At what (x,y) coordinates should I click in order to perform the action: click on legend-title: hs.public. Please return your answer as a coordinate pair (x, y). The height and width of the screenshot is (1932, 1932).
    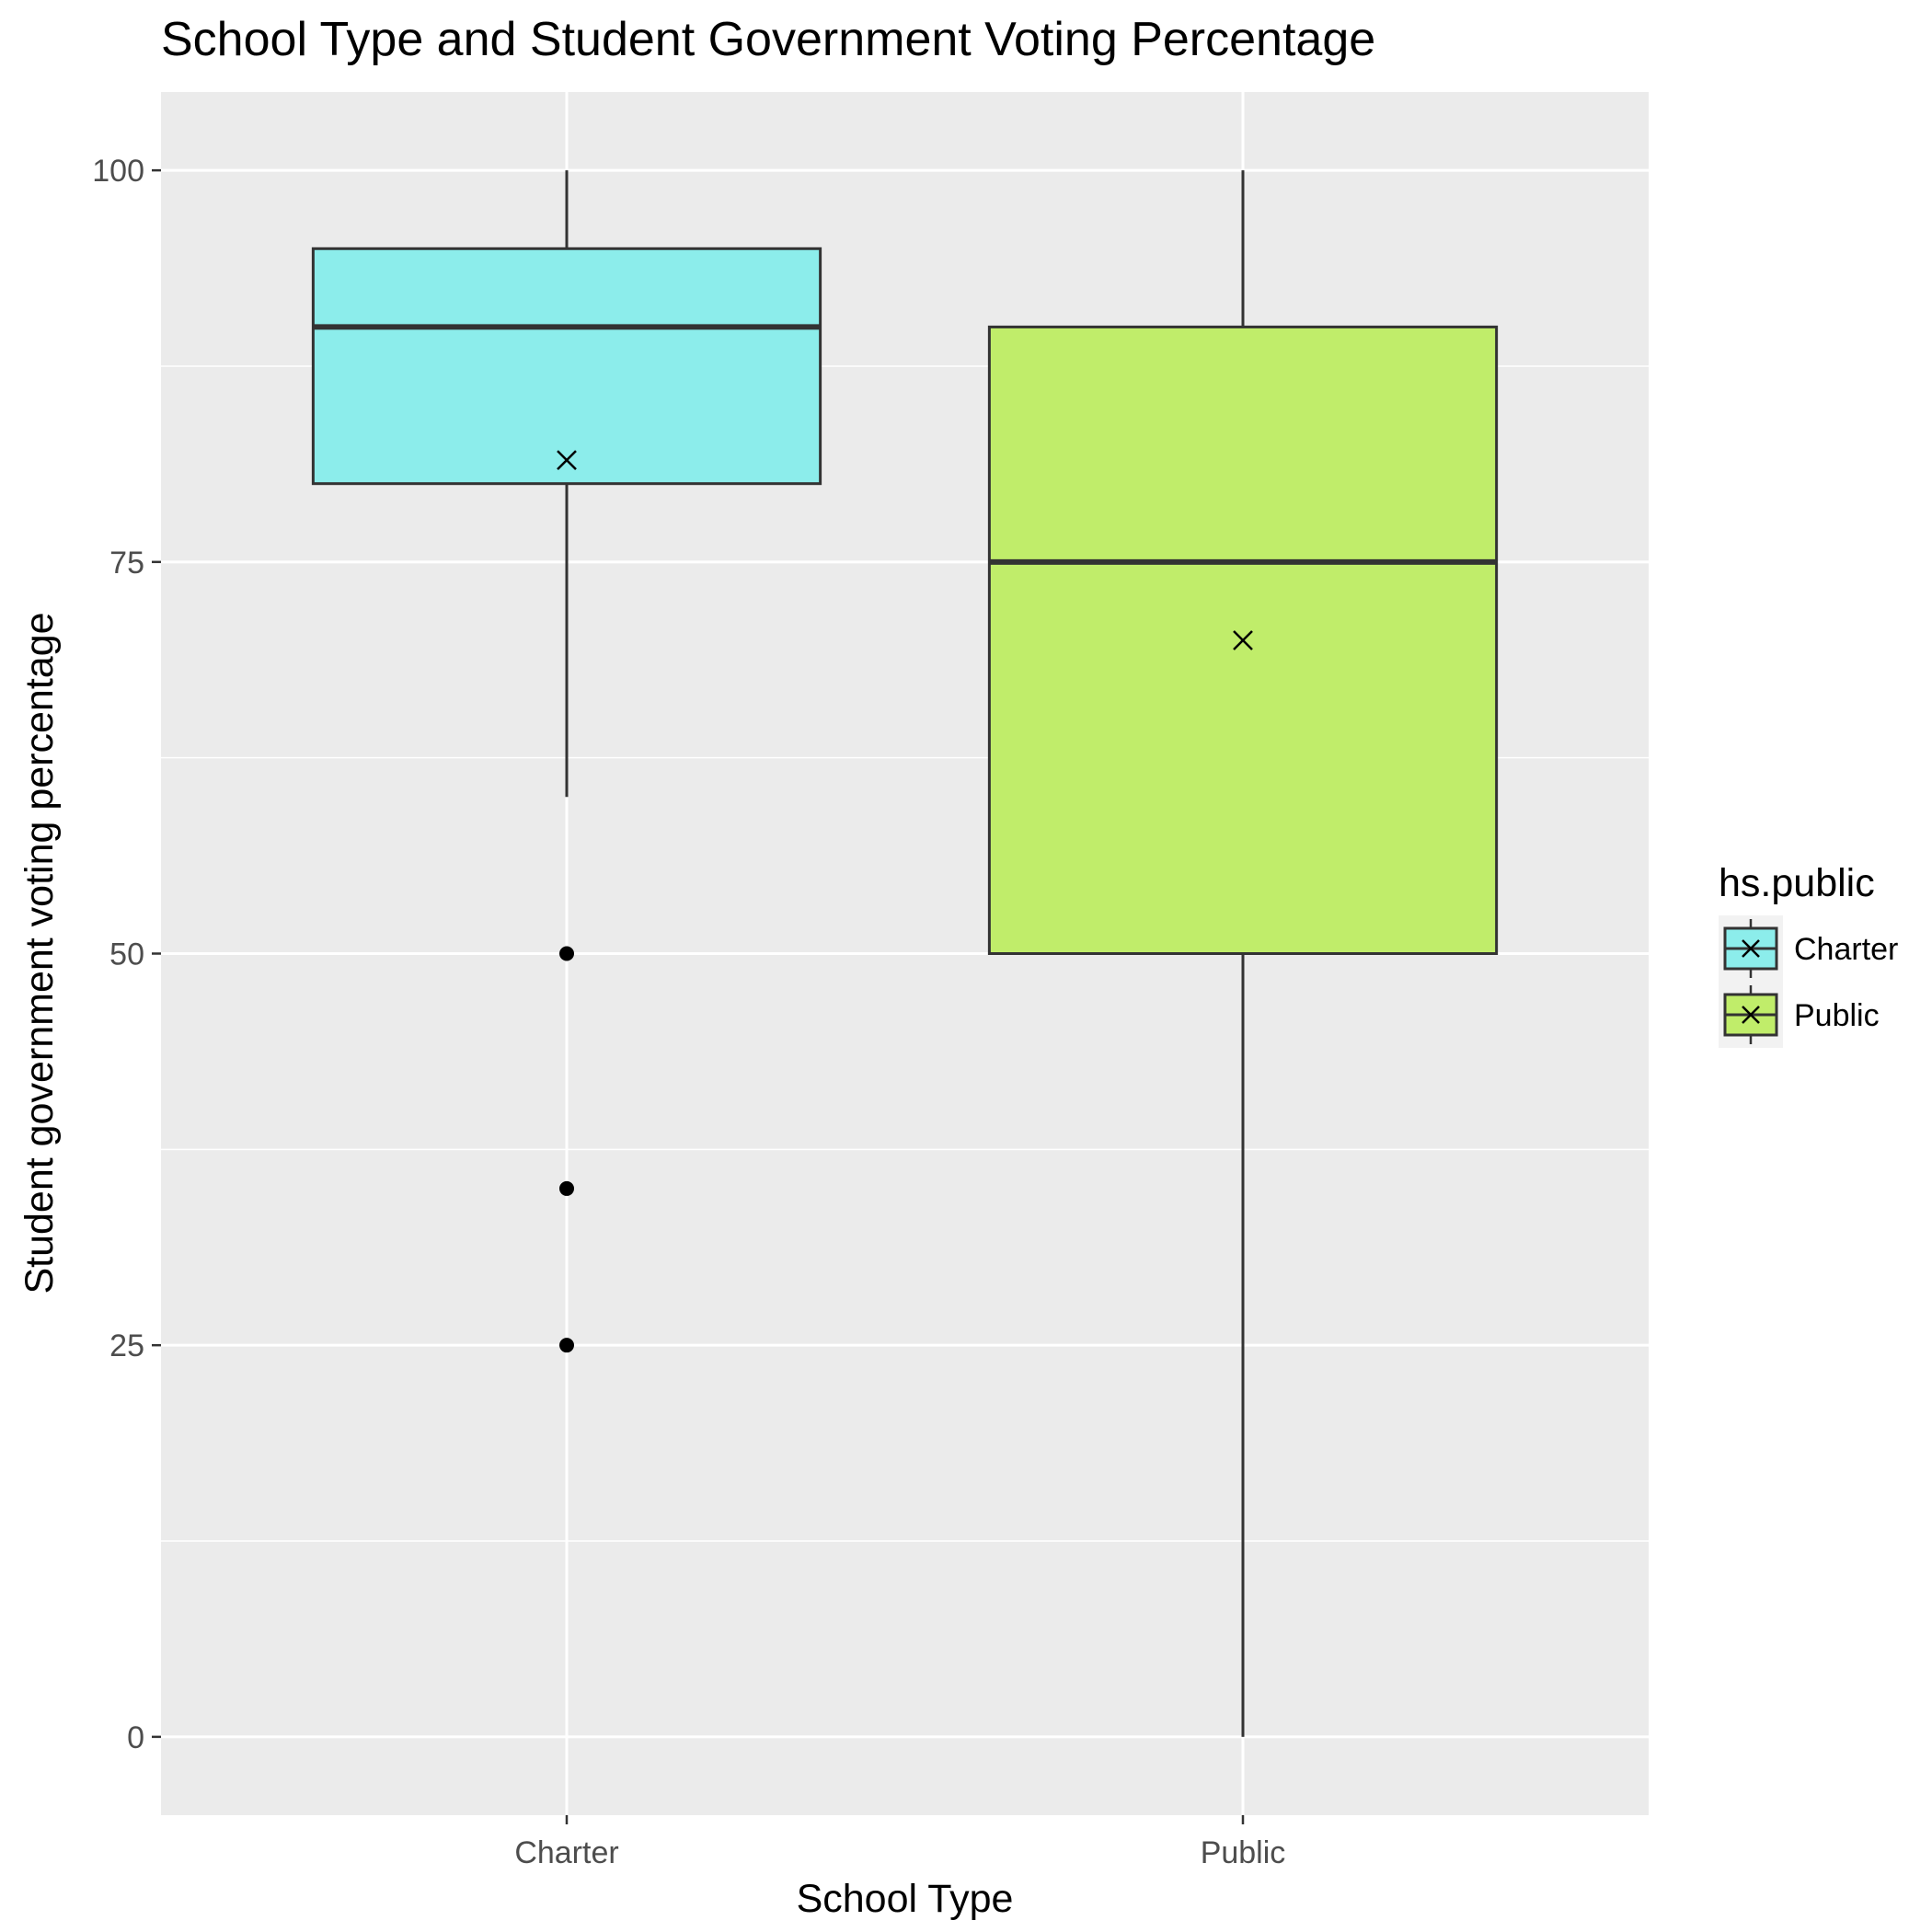
    Looking at the image, I should click on (1797, 883).